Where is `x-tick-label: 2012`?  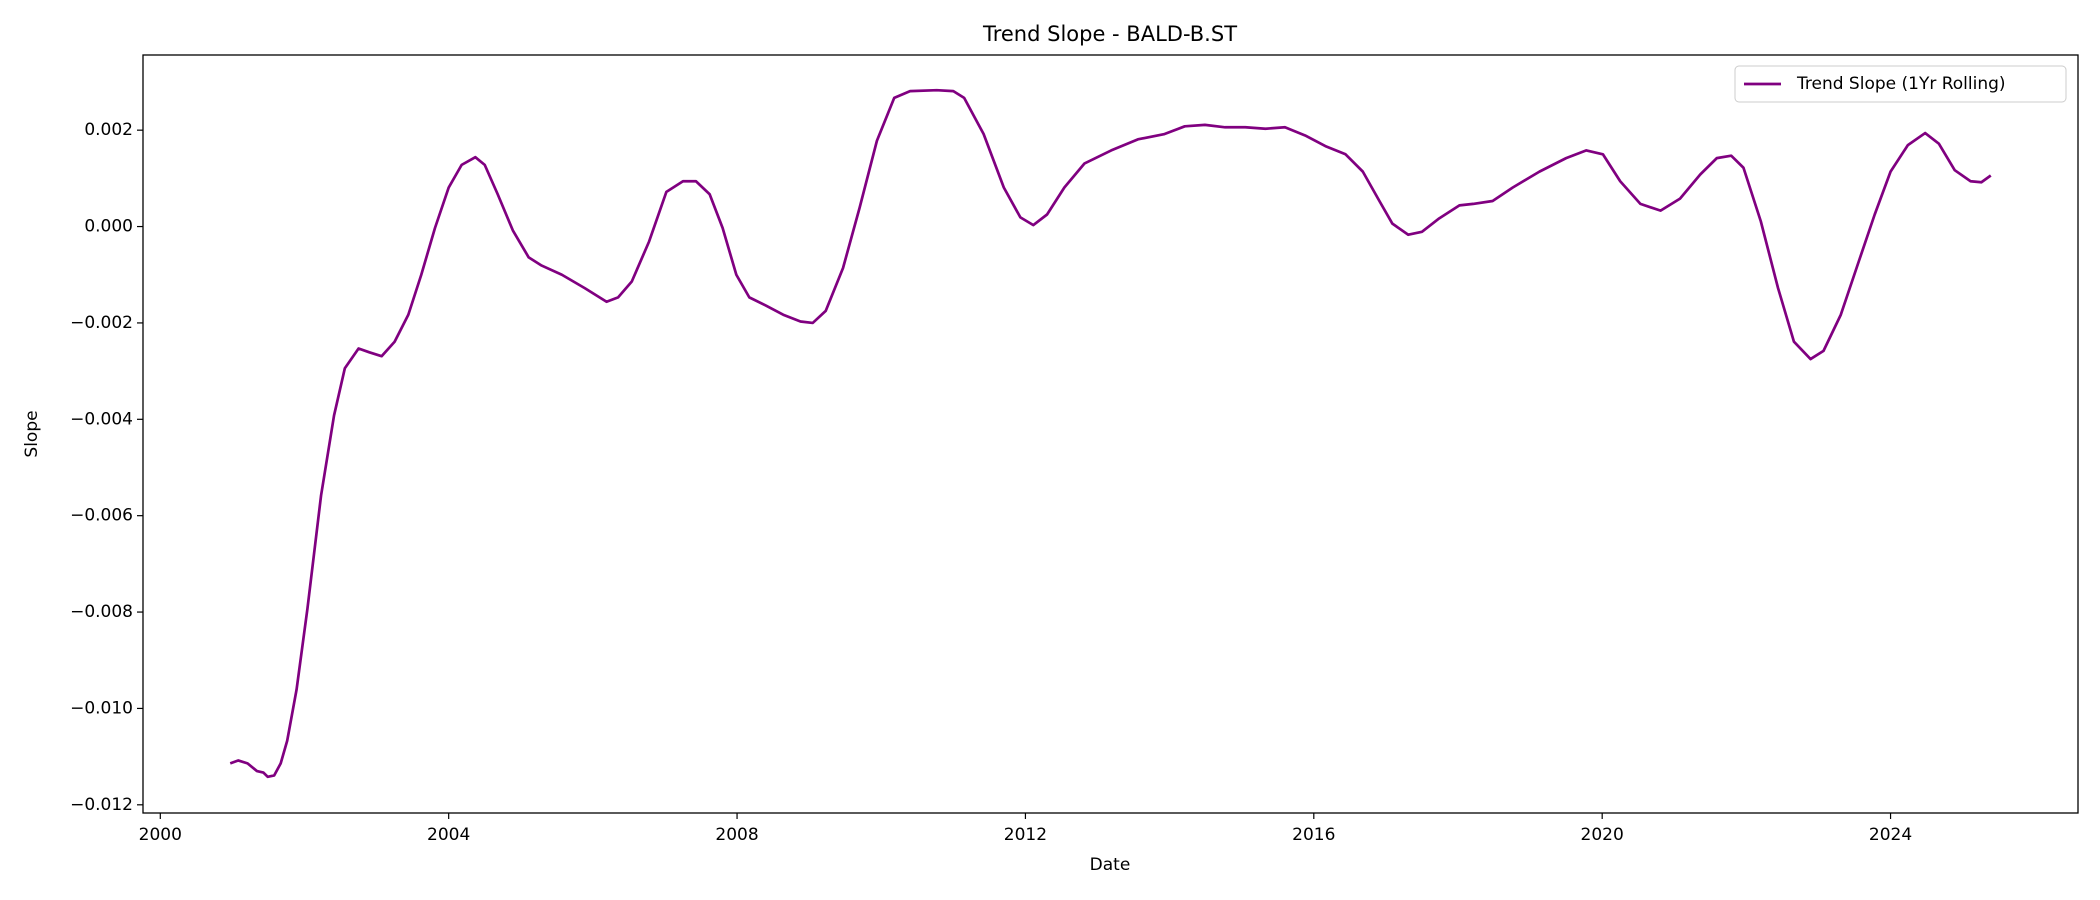
x-tick-label: 2012 is located at coordinates (1025, 835).